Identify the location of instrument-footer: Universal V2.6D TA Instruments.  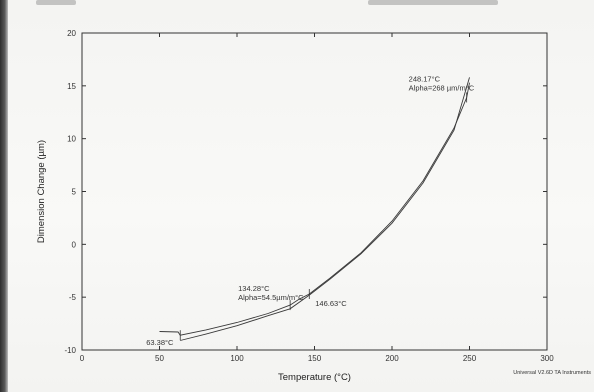
(552, 373).